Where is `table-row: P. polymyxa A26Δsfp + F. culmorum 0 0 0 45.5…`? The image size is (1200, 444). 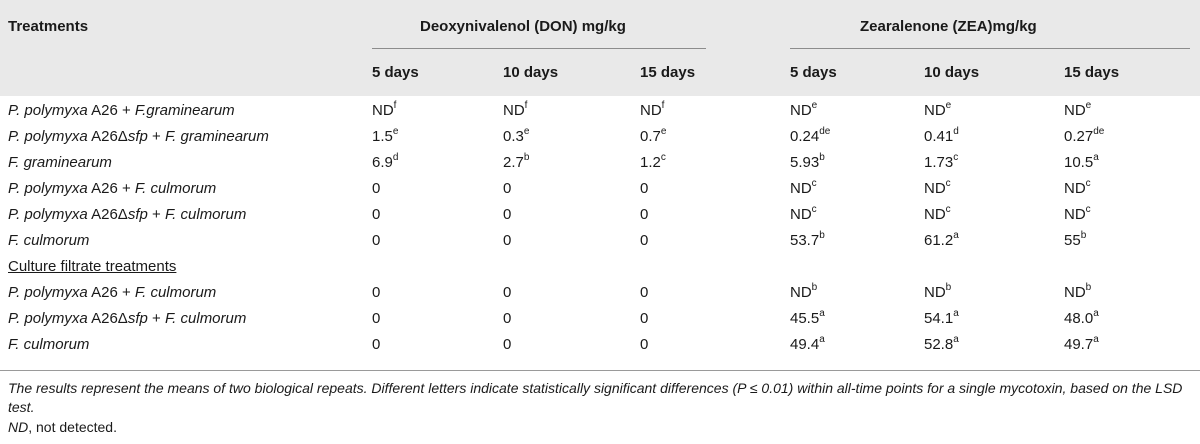 table-row: P. polymyxa A26Δsfp + F. culmorum 0 0 0 45.5… is located at coordinates (600, 319).